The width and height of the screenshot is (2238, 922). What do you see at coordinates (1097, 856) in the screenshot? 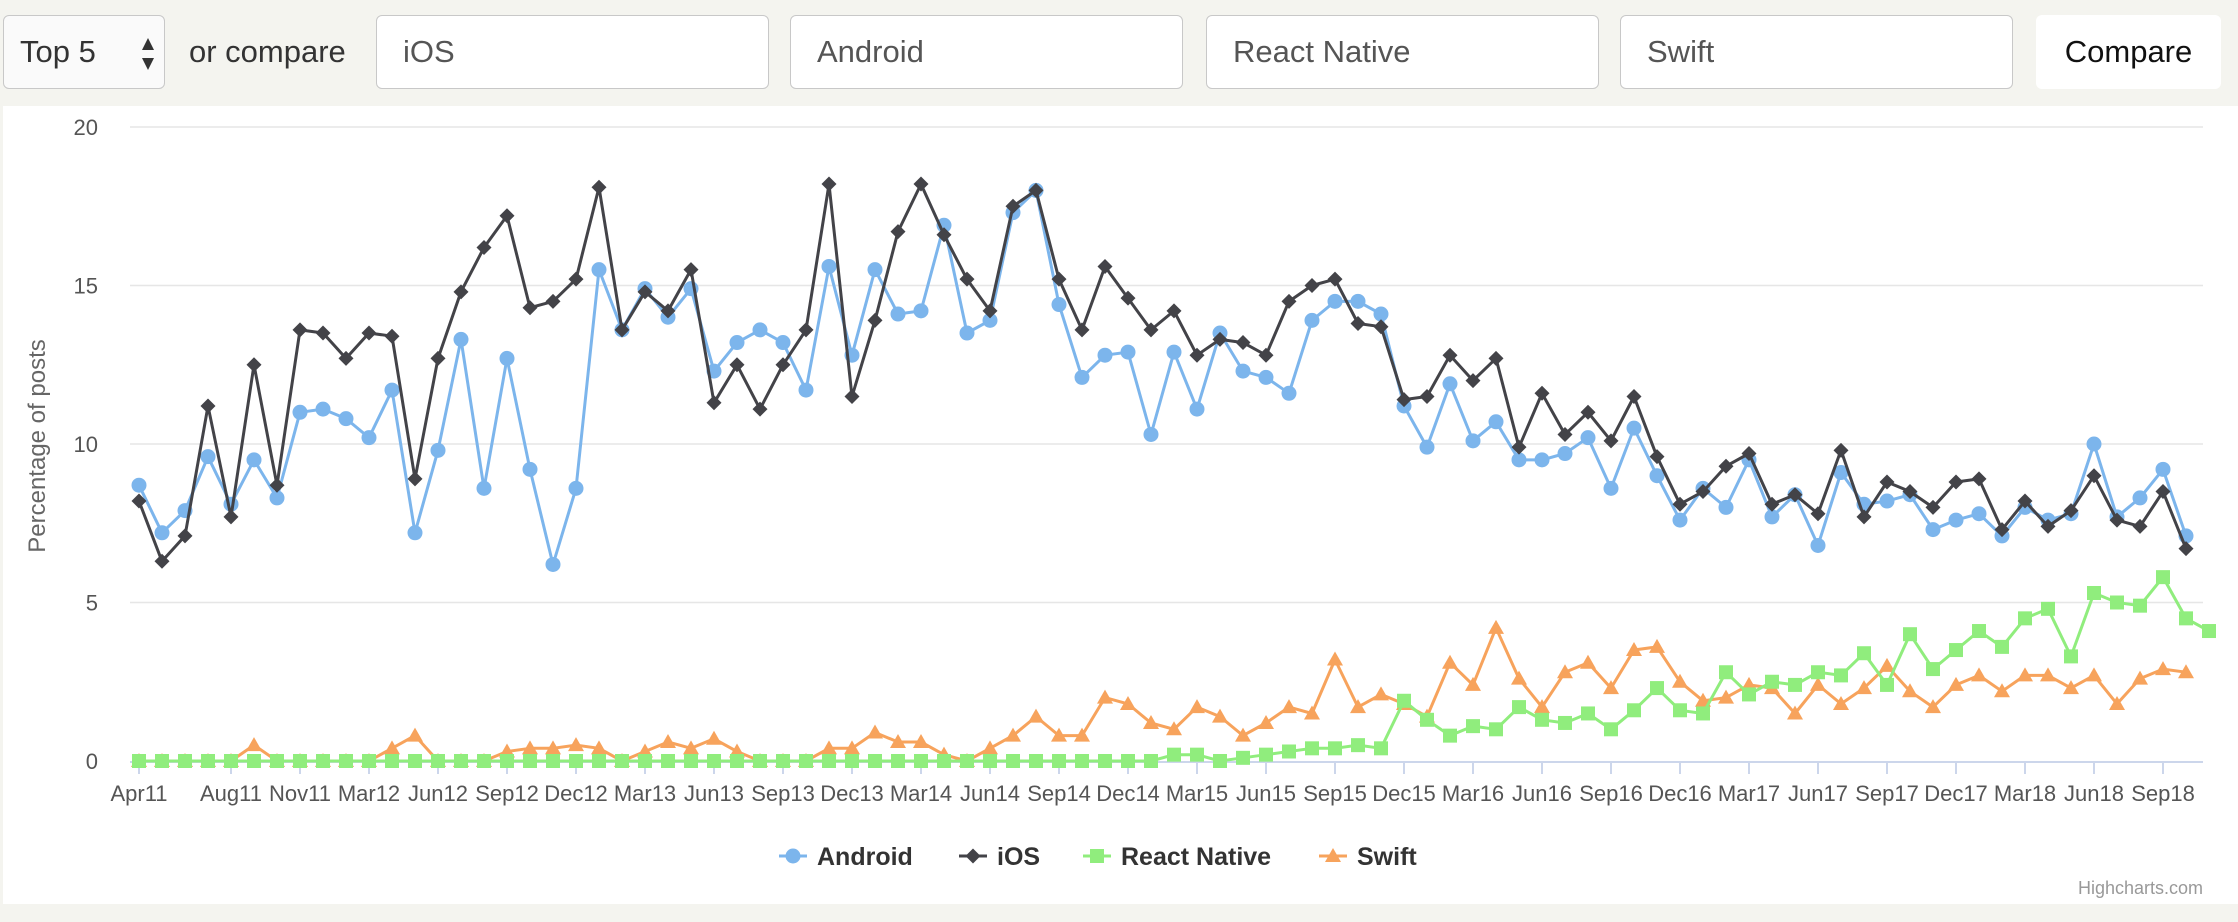
I see `legend-marker` at bounding box center [1097, 856].